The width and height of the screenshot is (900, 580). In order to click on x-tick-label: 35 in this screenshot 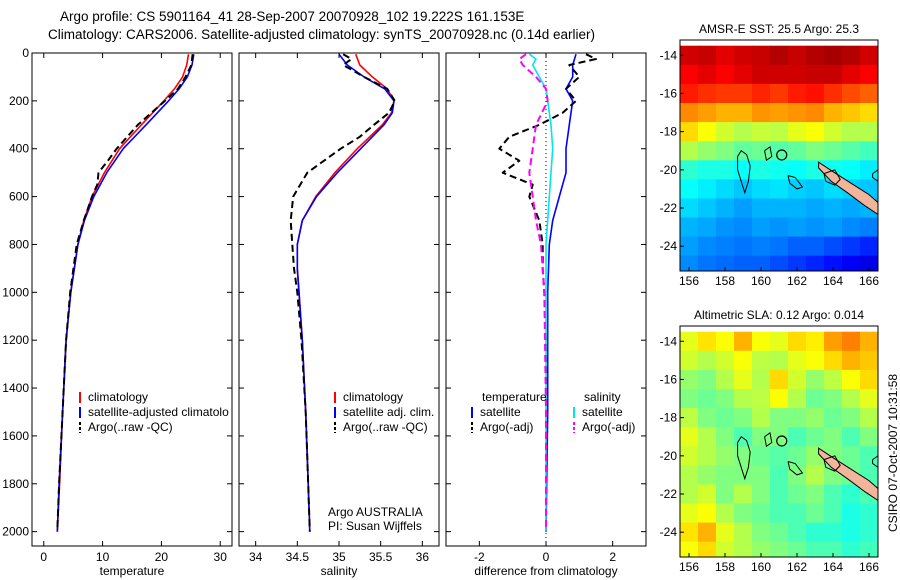, I will do `click(339, 557)`.